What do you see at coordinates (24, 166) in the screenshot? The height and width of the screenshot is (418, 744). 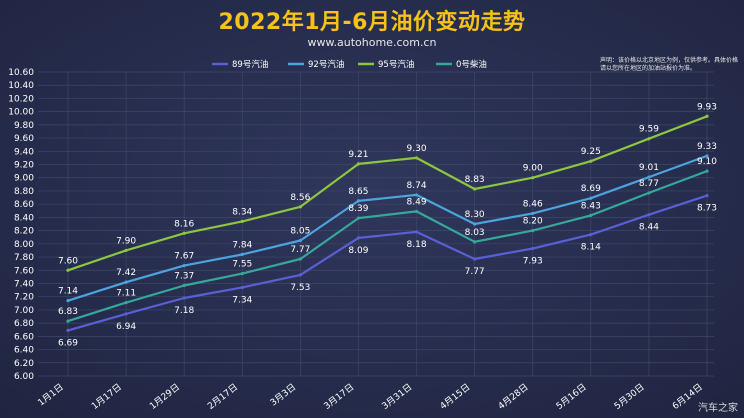 I see `y-tick-label: 9.20` at bounding box center [24, 166].